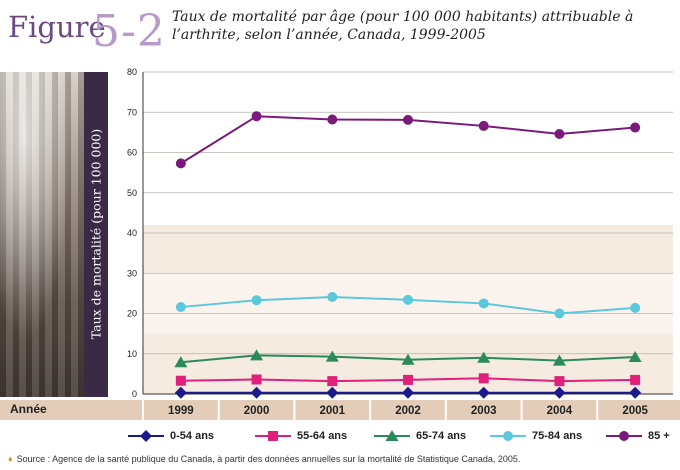 Image resolution: width=680 pixels, height=470 pixels. I want to click on legend-item: 0-54 ans, so click(171, 436).